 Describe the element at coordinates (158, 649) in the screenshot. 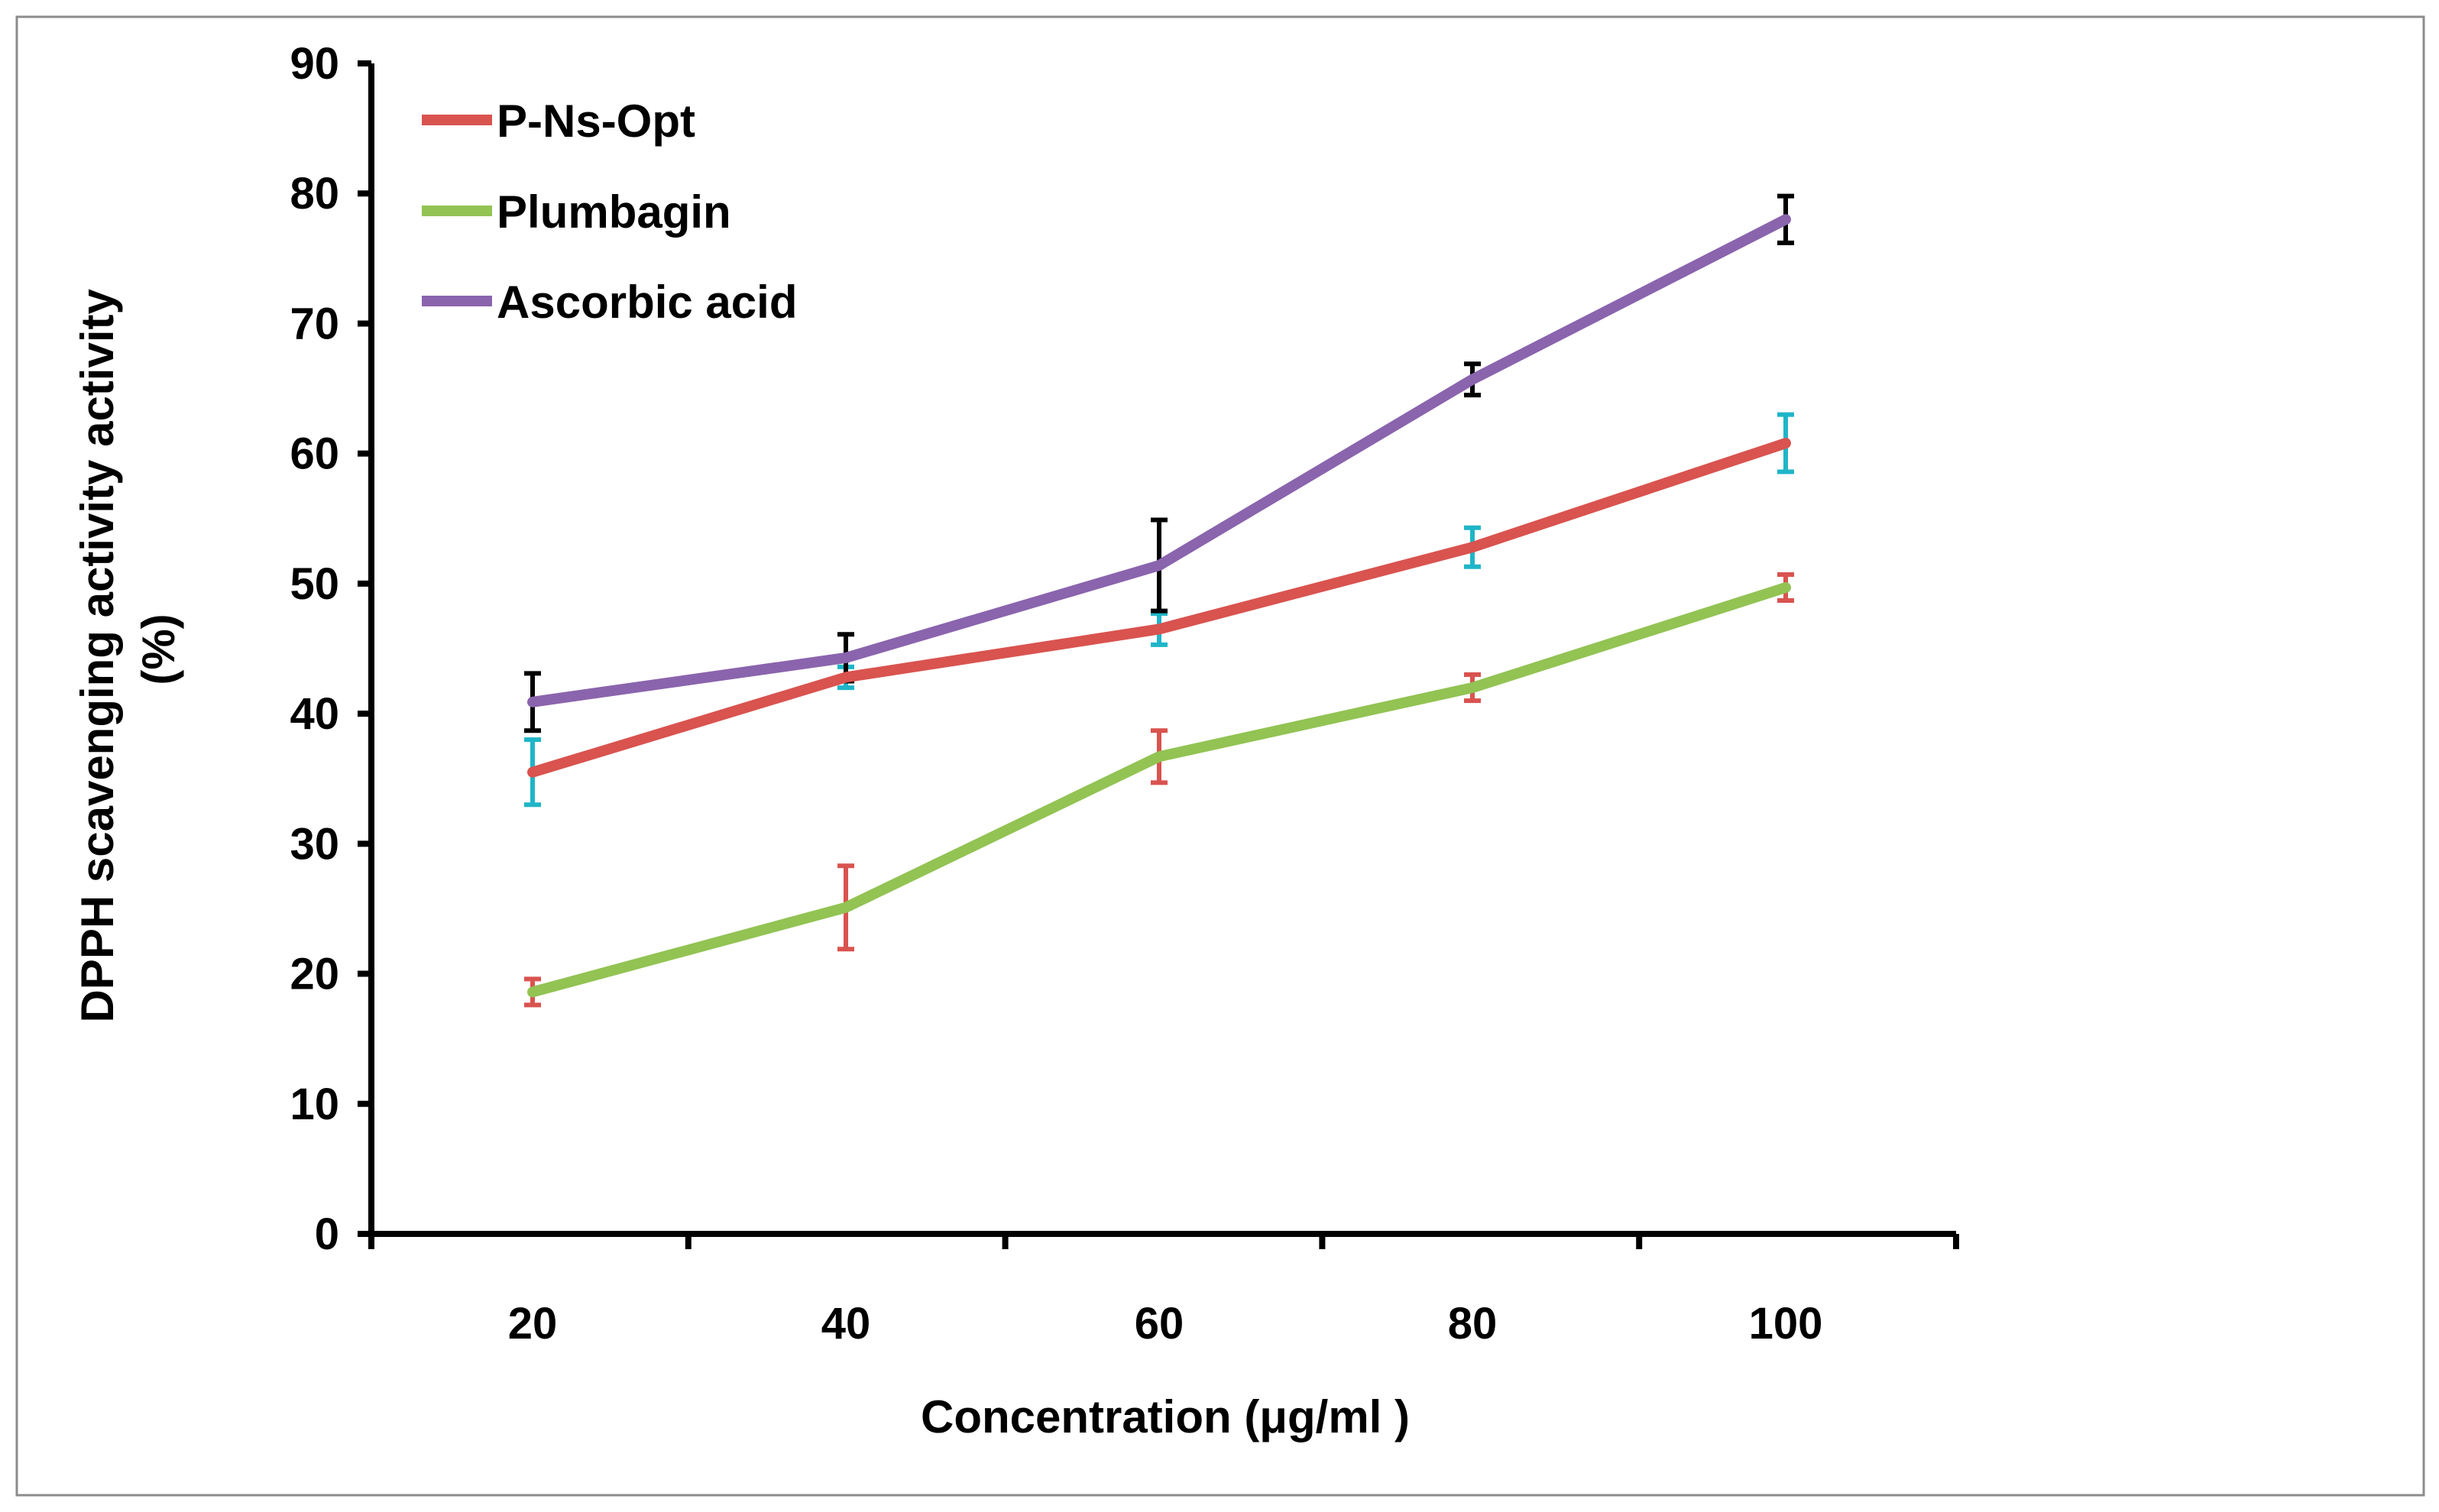

I see `y-axis-title-line-2: (%)` at that location.